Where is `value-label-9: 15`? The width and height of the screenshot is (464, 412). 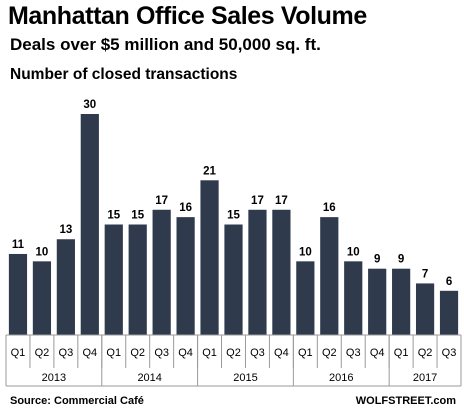 value-label-9: 15 is located at coordinates (233, 216).